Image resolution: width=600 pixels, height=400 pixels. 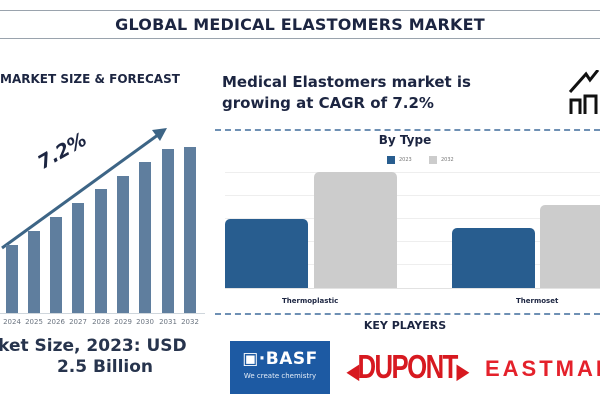 I want to click on year-label: 2027, so click(x=78, y=322).